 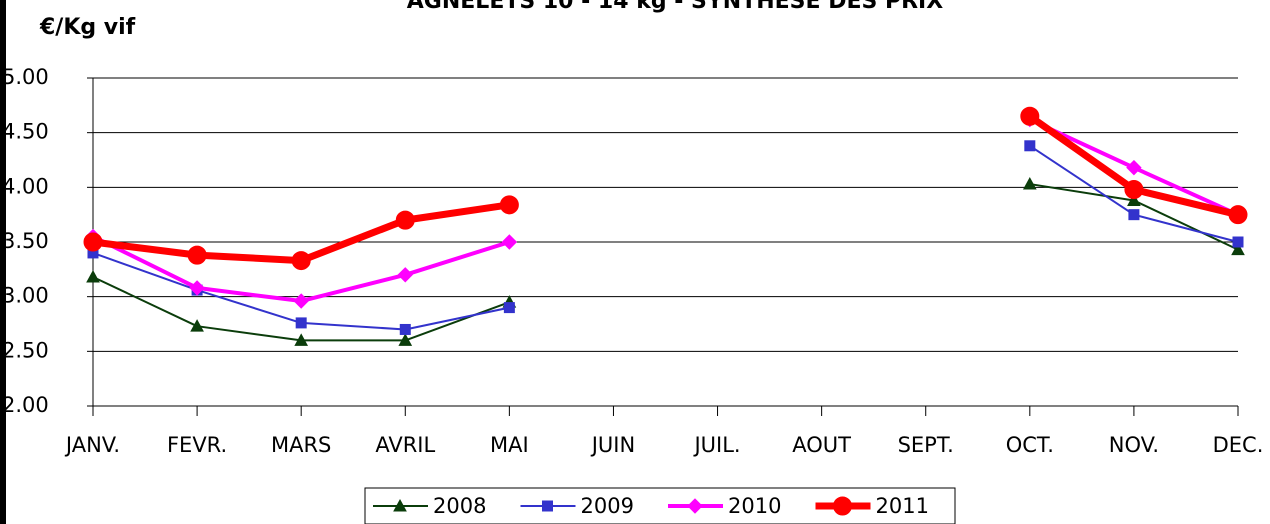 What do you see at coordinates (675, 7) in the screenshot?
I see `chart-title: AGNELETS 10 - 14 kg - SYNTHESE DES PRIX` at bounding box center [675, 7].